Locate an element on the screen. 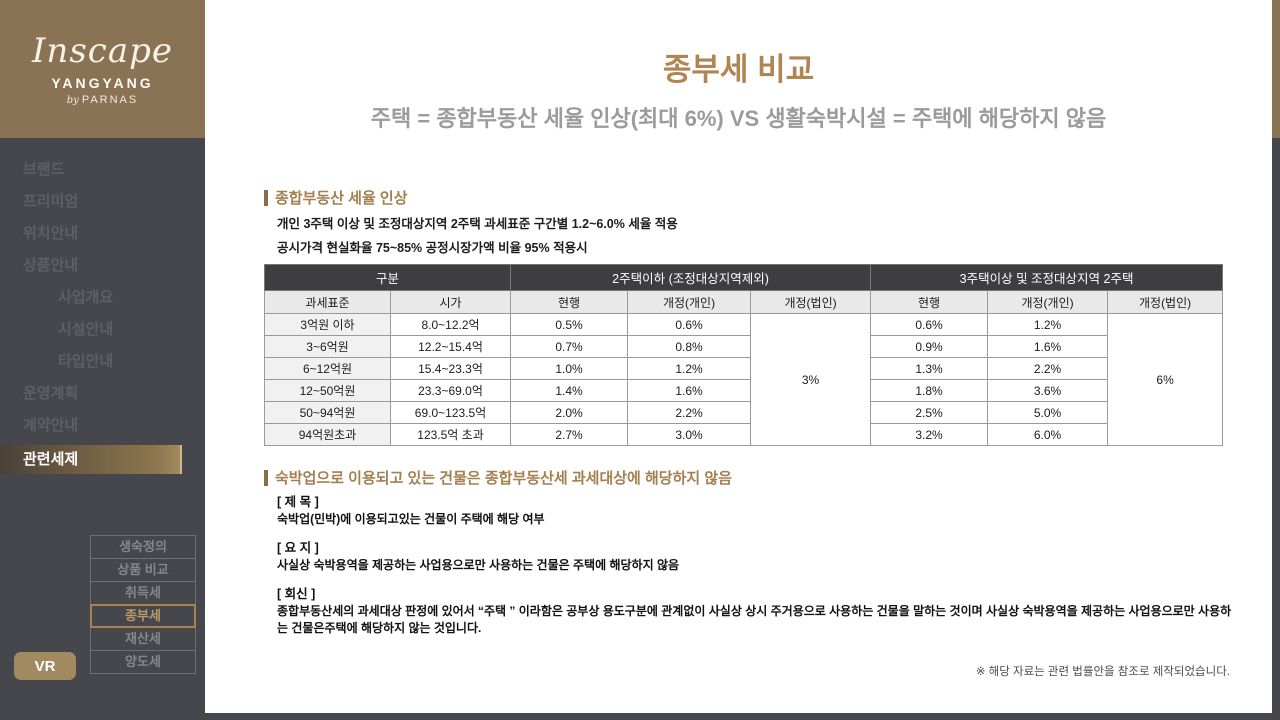  cell-cur2-0: 0.6% is located at coordinates (929, 324).